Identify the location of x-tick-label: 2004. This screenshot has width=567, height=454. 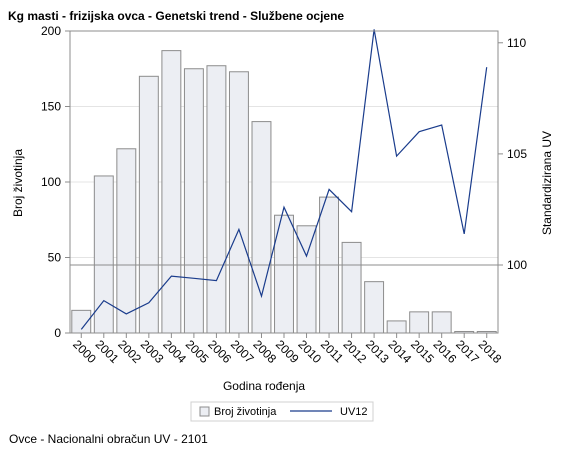
(174, 351).